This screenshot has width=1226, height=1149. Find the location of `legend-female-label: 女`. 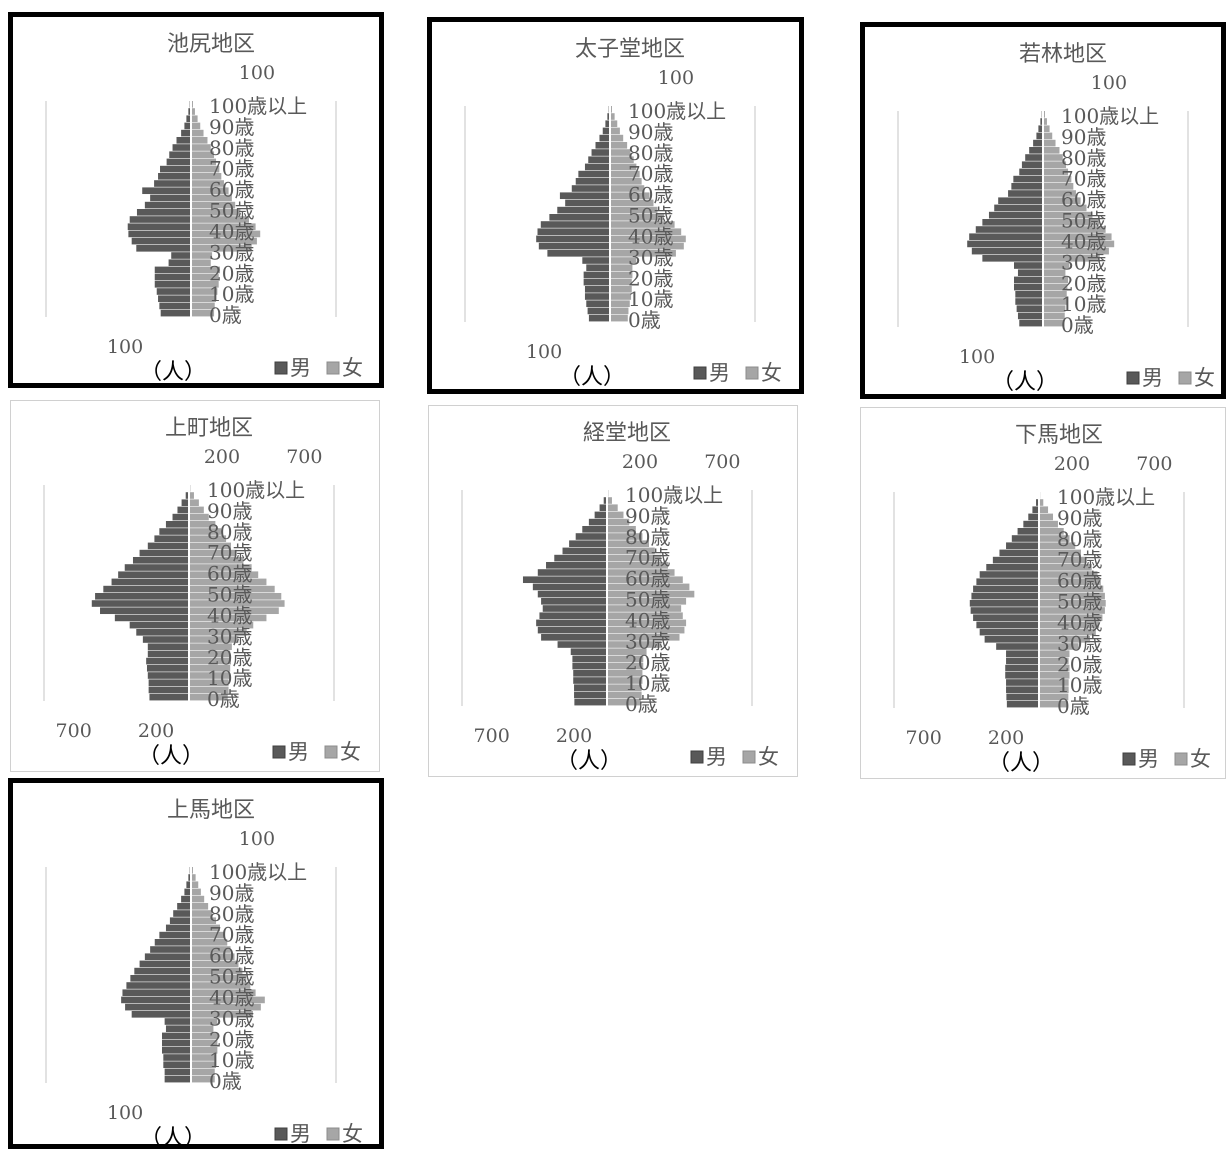

legend-female-label: 女 is located at coordinates (1200, 759).